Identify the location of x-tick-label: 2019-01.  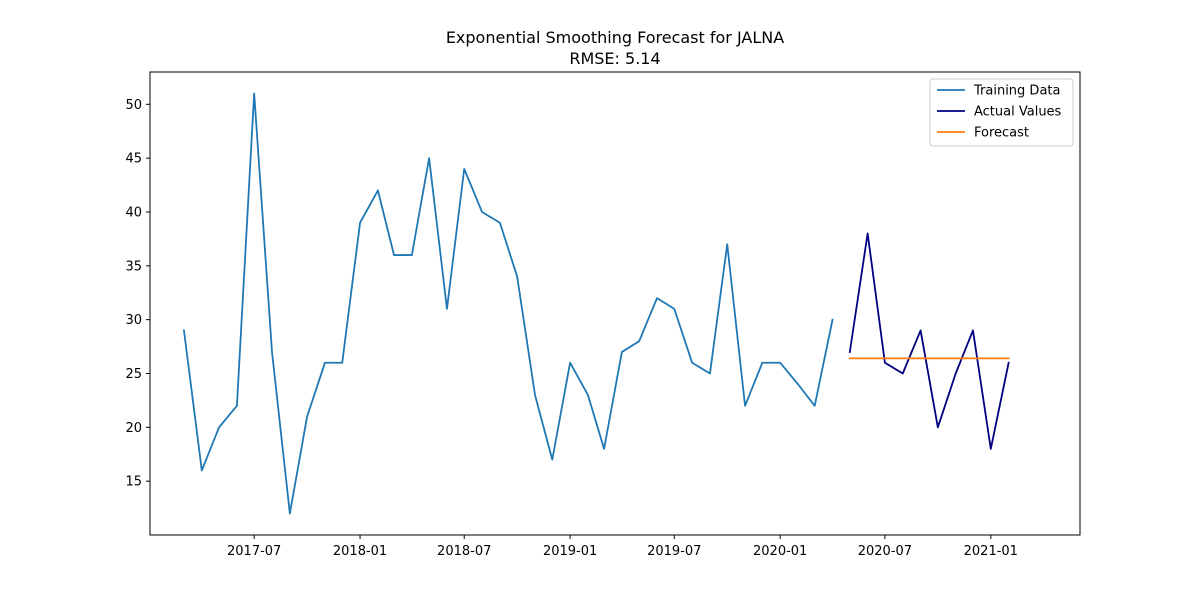
(570, 551).